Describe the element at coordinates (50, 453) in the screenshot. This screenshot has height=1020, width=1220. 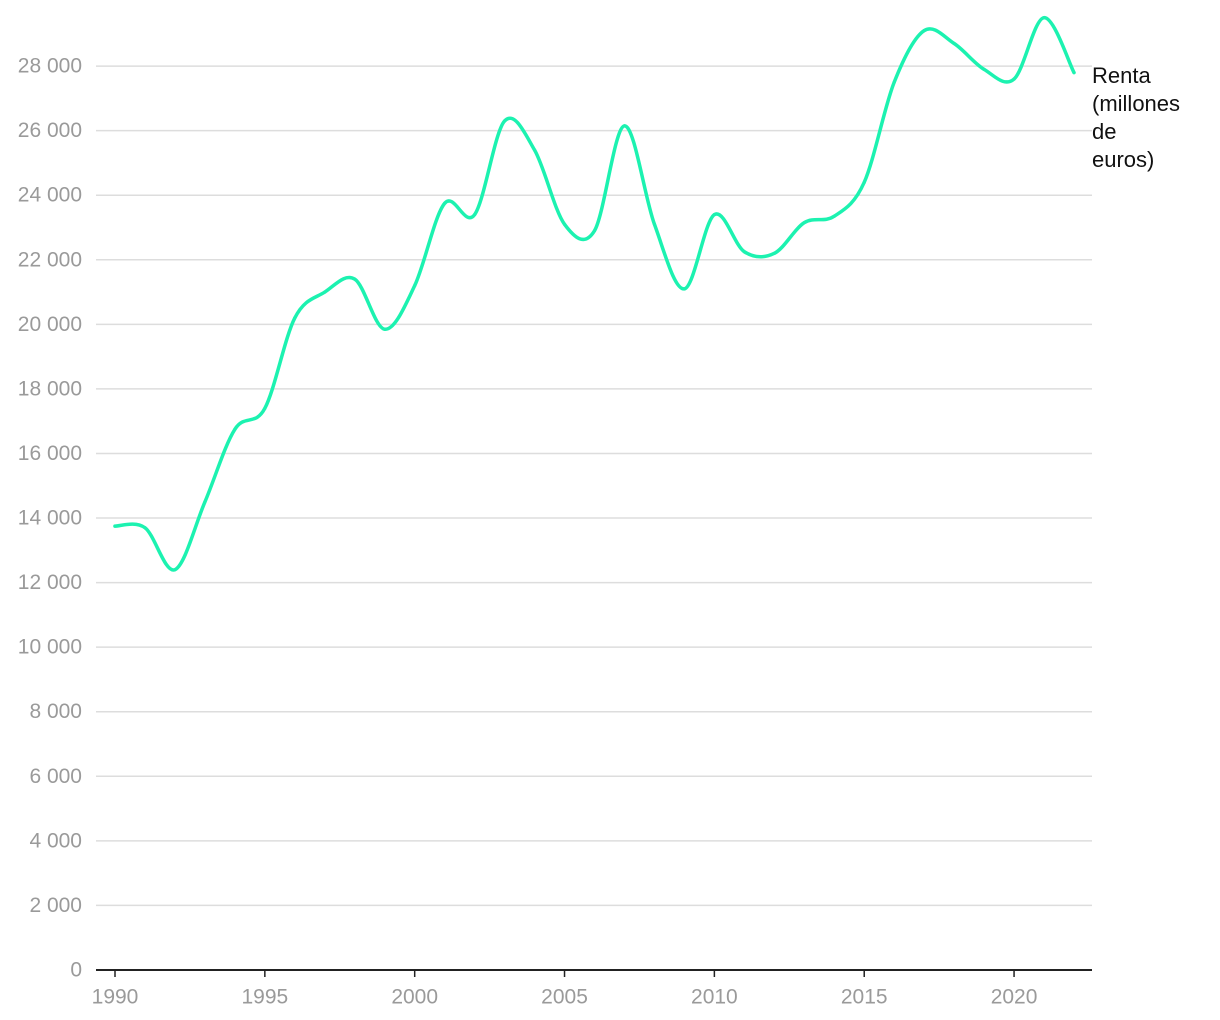
I see `y-tick-label: 16 000` at that location.